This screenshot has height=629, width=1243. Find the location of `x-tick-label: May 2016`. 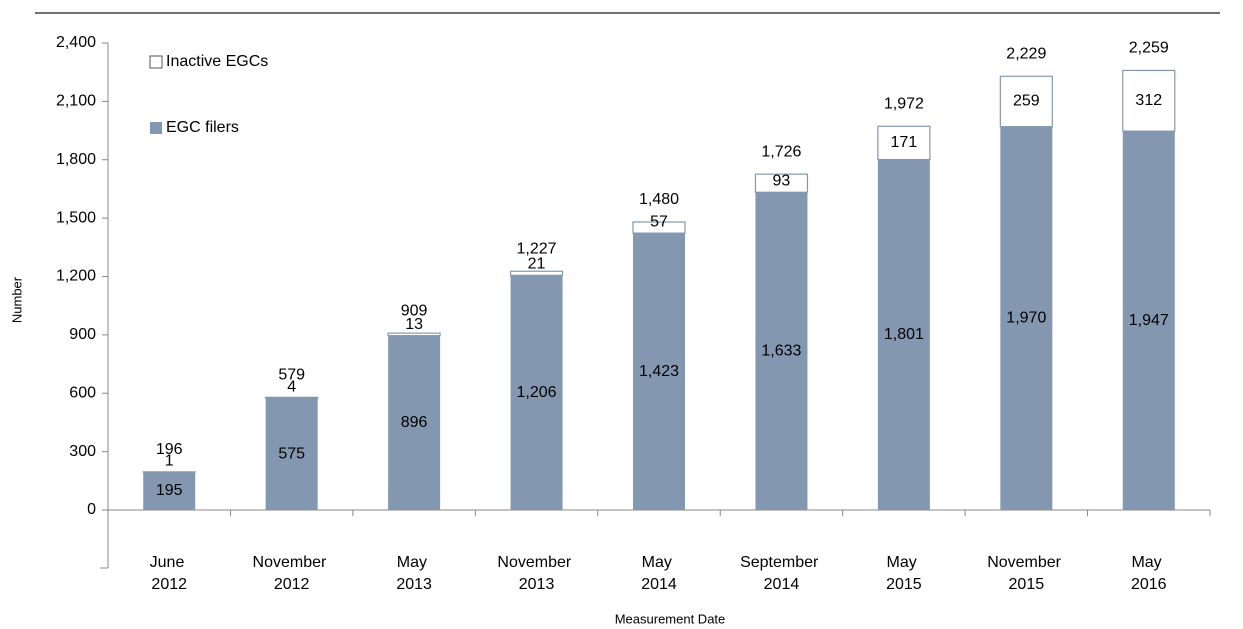

x-tick-label: May 2016 is located at coordinates (1149, 573).